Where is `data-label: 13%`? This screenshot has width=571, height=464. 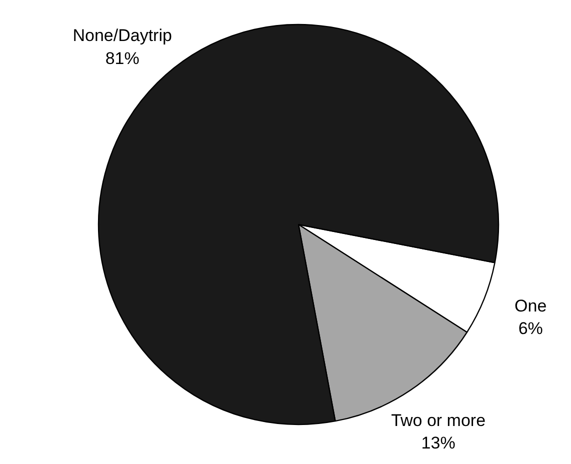 data-label: 13% is located at coordinates (438, 443).